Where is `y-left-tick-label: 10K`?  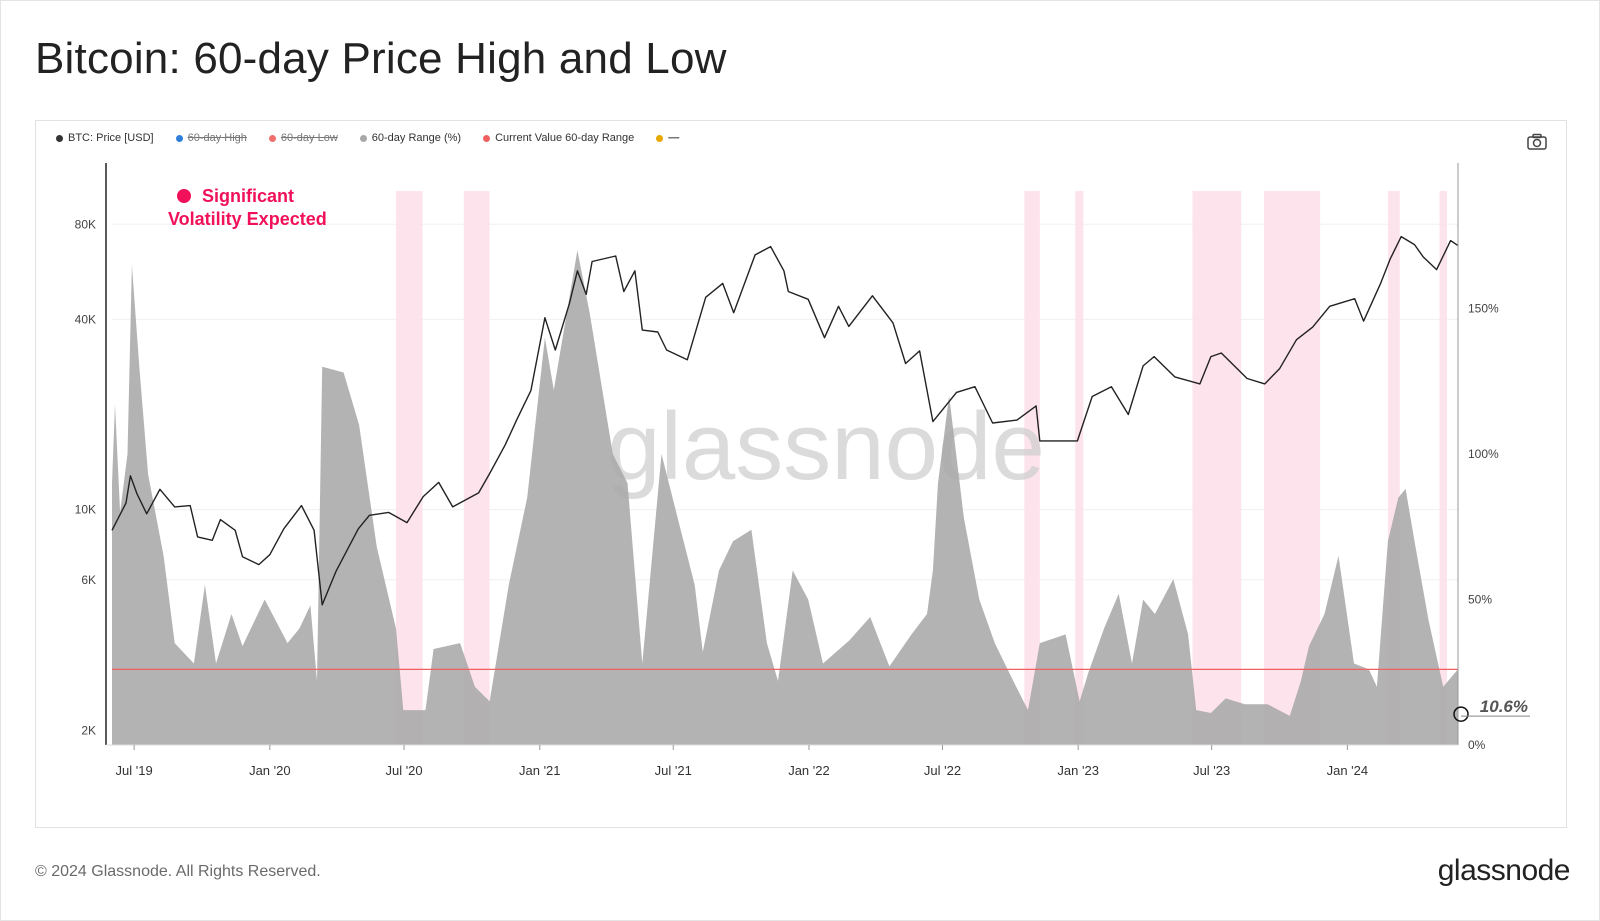 y-left-tick-label: 10K is located at coordinates (85, 510).